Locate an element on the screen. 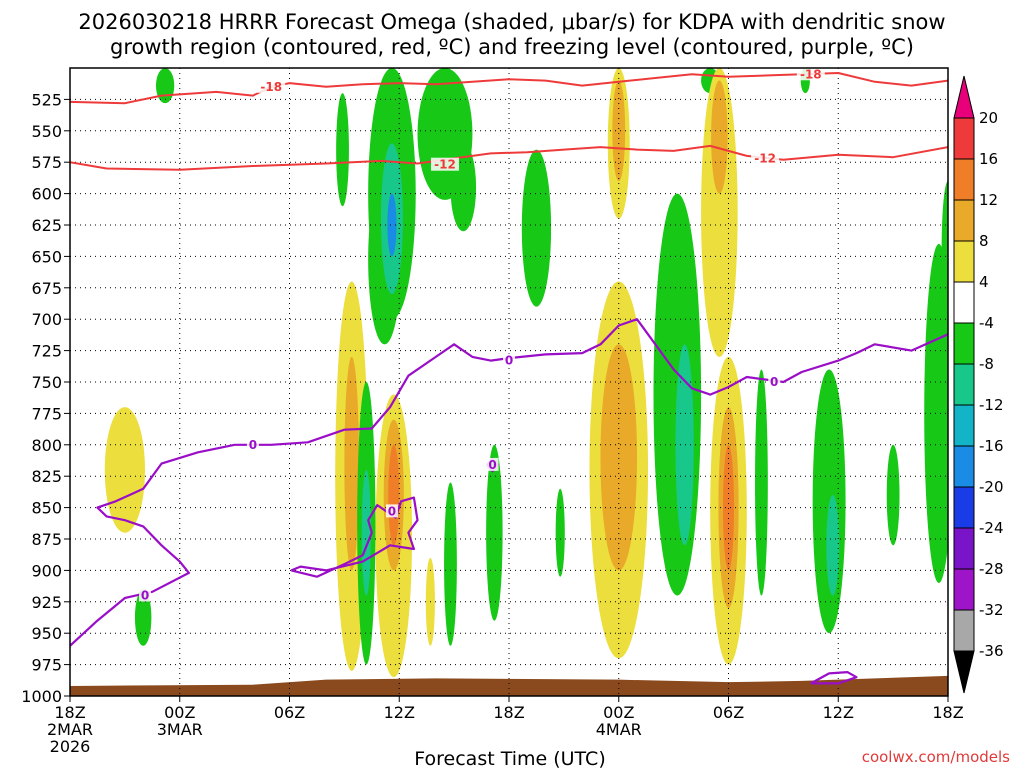 This screenshot has width=1024, height=768. ytick-label-775: 775 is located at coordinates (46, 413).